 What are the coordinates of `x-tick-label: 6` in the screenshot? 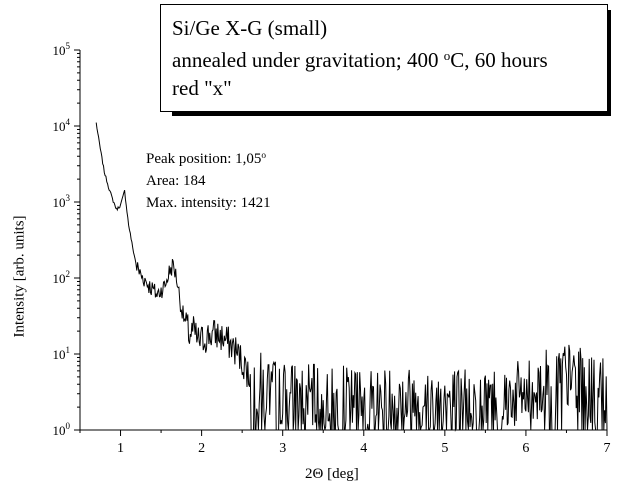 It's located at (525, 448).